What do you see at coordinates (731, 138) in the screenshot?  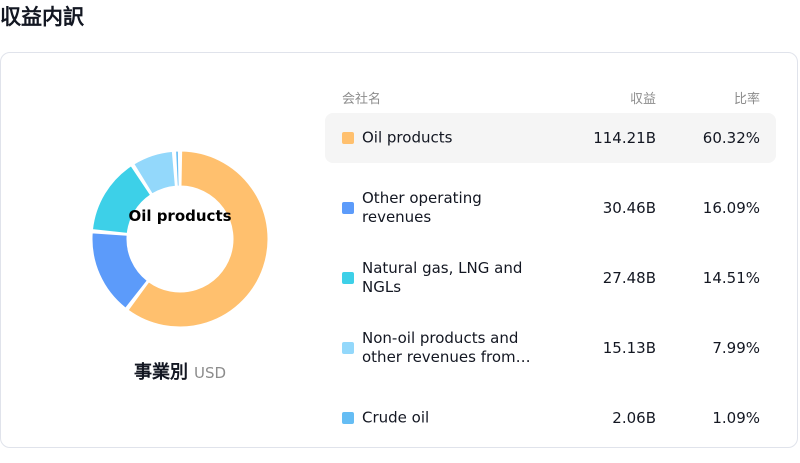 I see `row-ratio: 60.32%` at bounding box center [731, 138].